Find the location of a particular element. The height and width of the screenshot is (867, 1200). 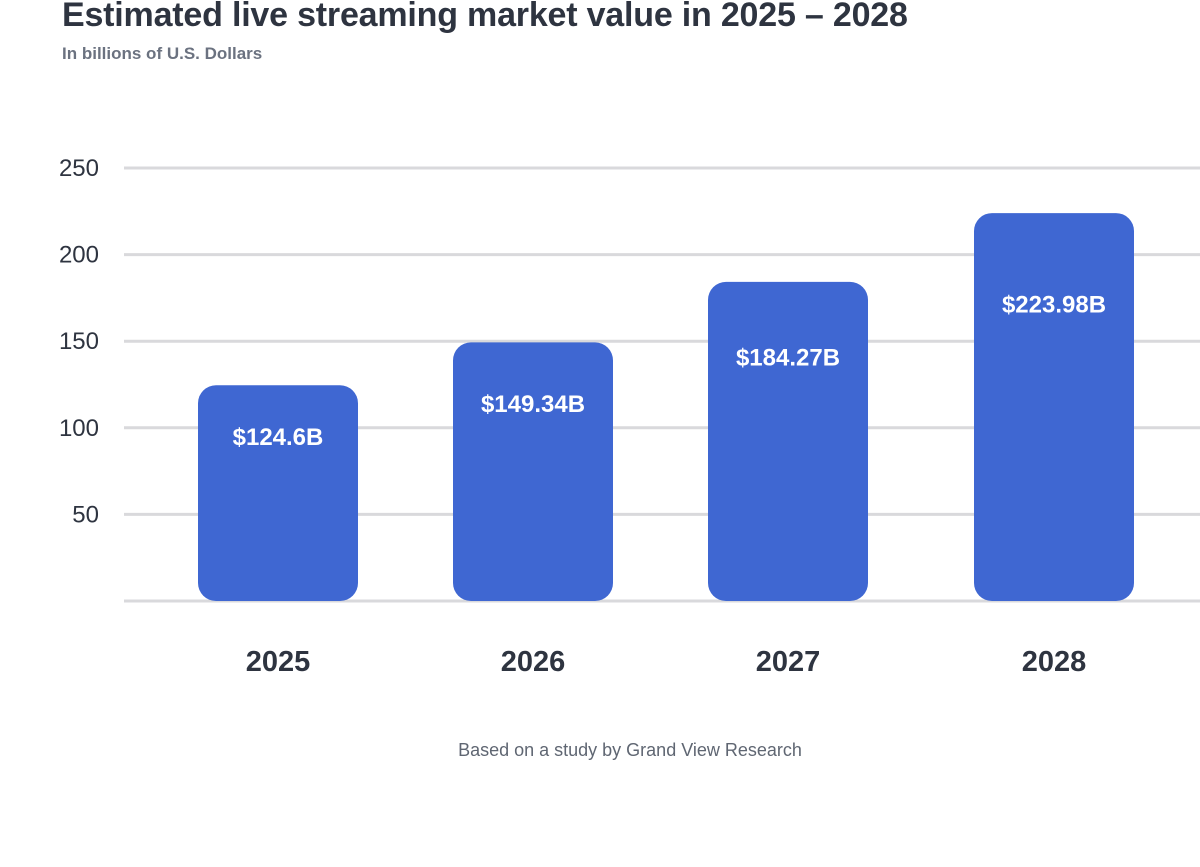

bar-value-label: $223.98B is located at coordinates (1054, 304).